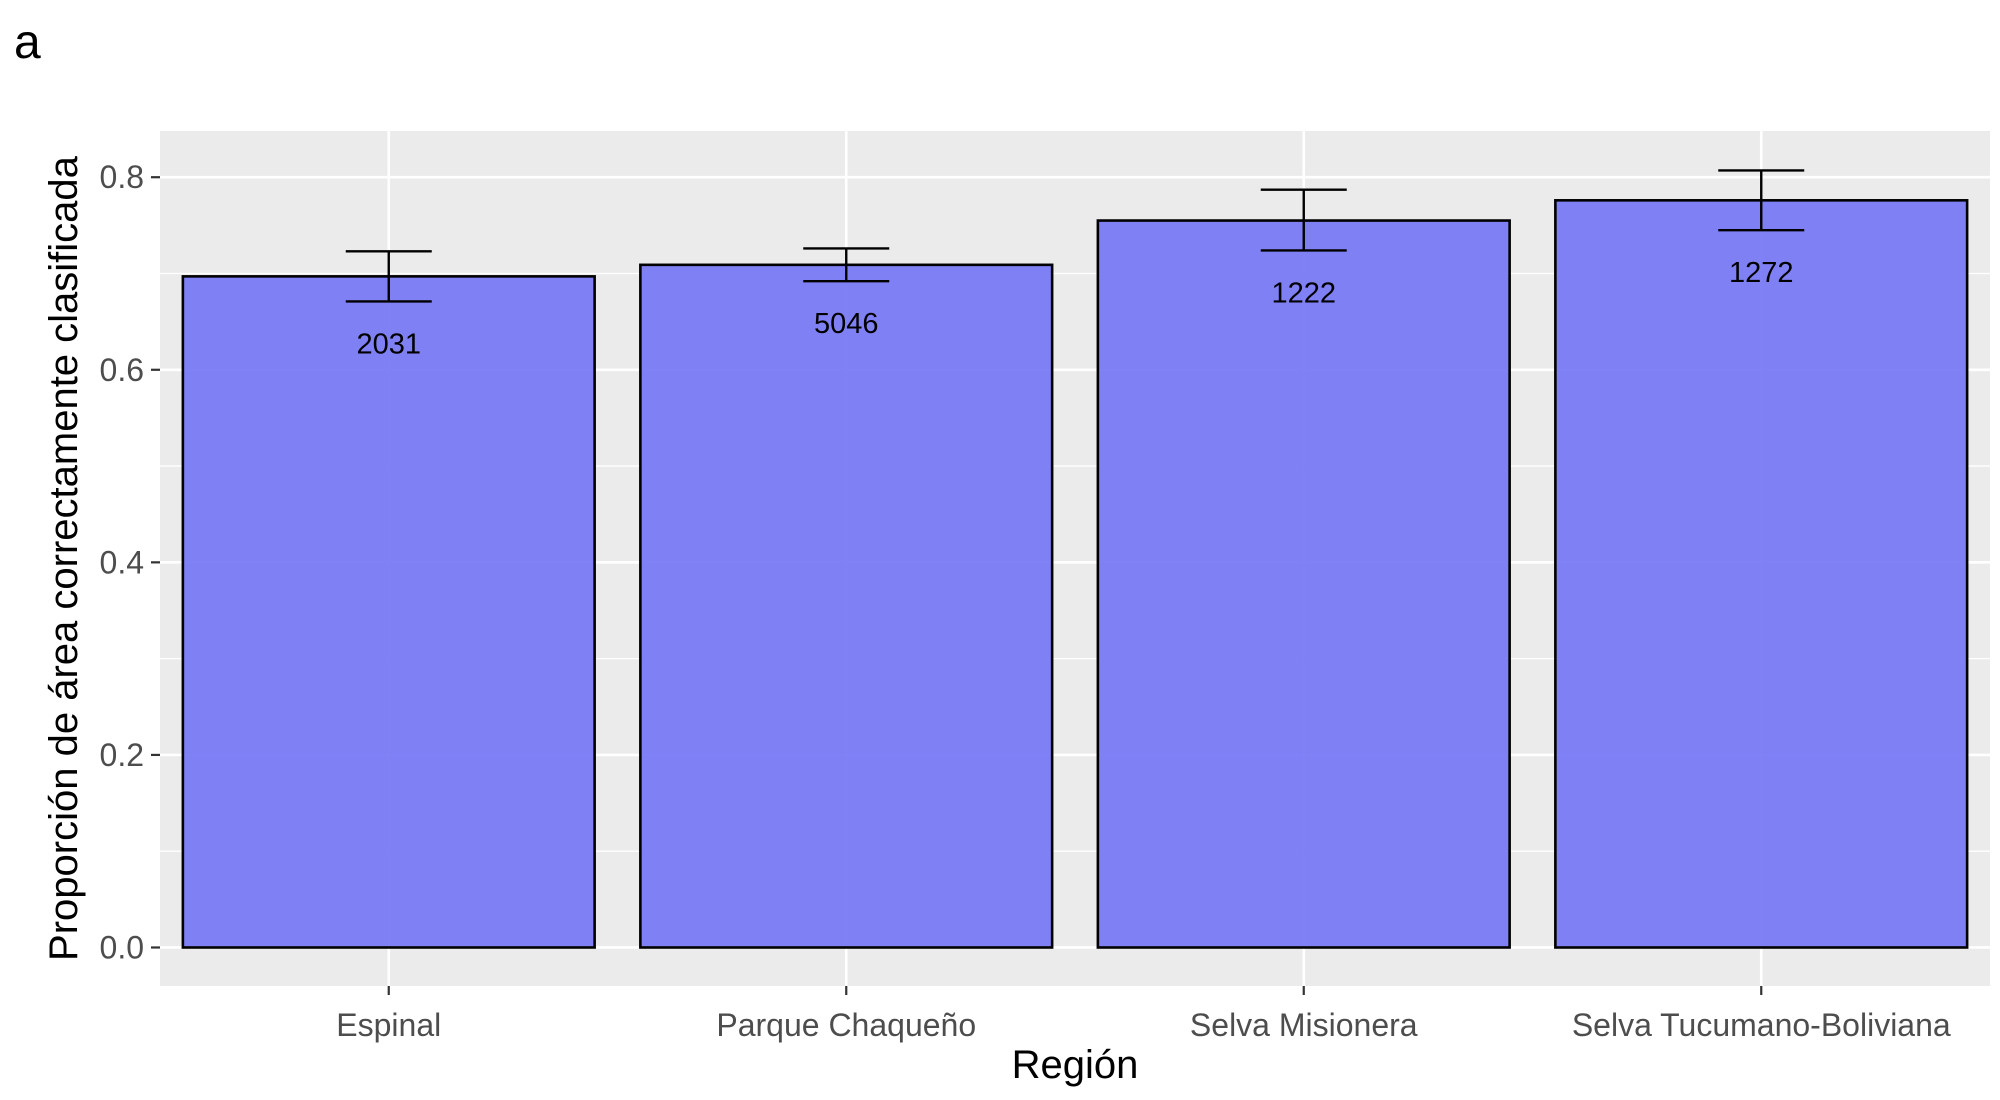  What do you see at coordinates (1303, 293) in the screenshot?
I see `data-label: 1222` at bounding box center [1303, 293].